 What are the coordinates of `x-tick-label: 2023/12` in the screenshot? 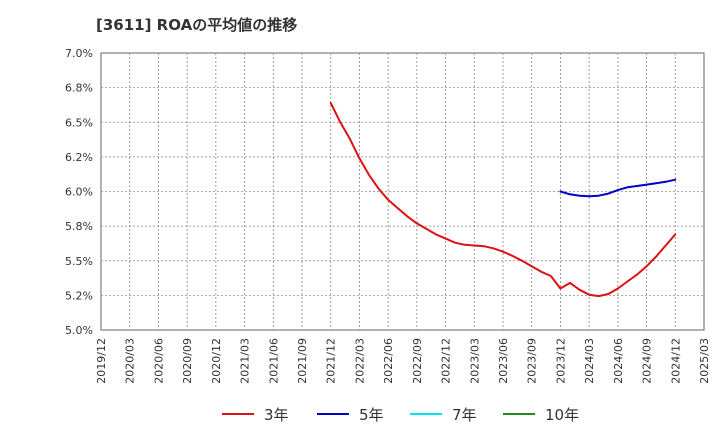 It's located at (560, 361).